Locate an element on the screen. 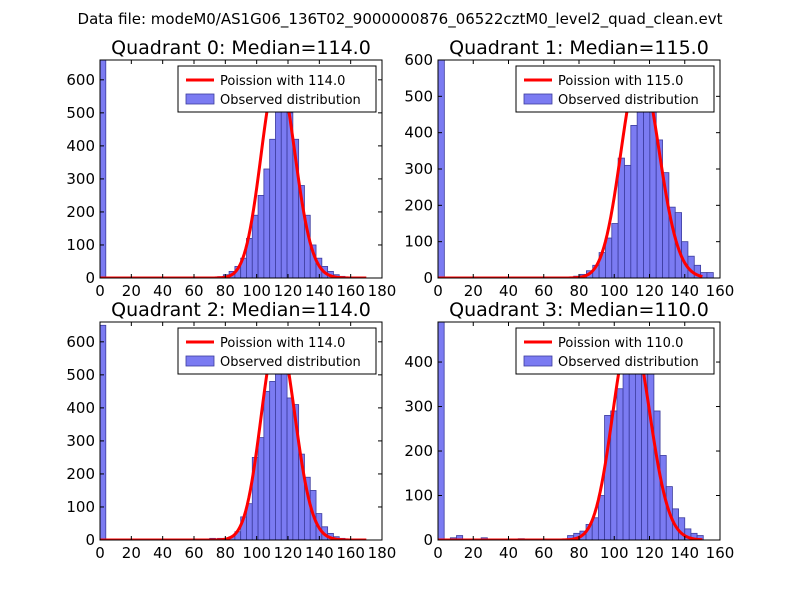 The image size is (800, 600). legend-label-poisson: Poission with 110.0 is located at coordinates (620, 343).